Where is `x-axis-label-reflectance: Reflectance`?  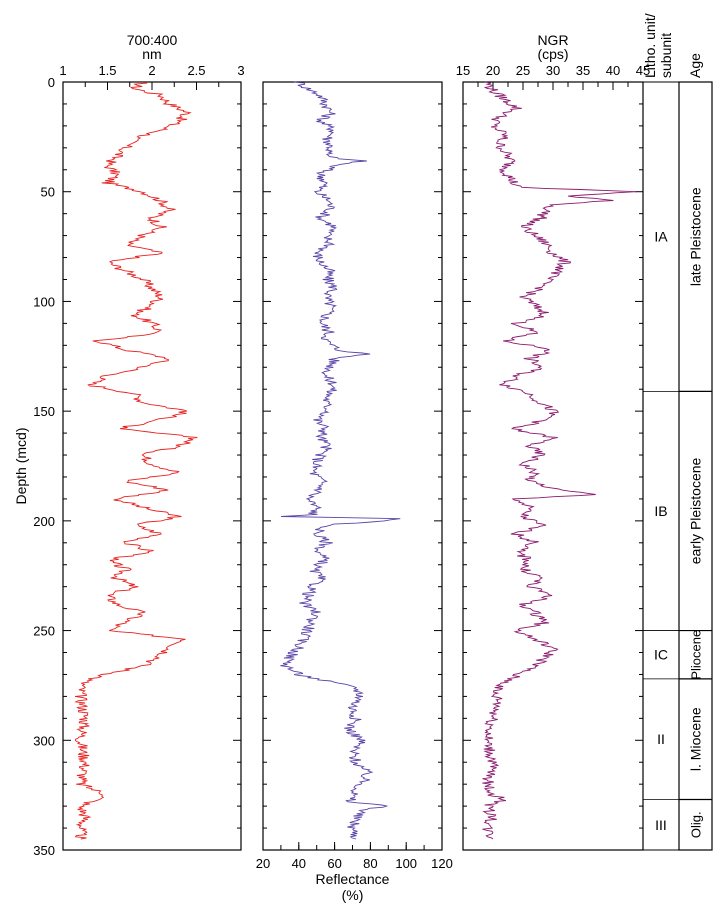 x-axis-label-reflectance: Reflectance is located at coordinates (353, 879).